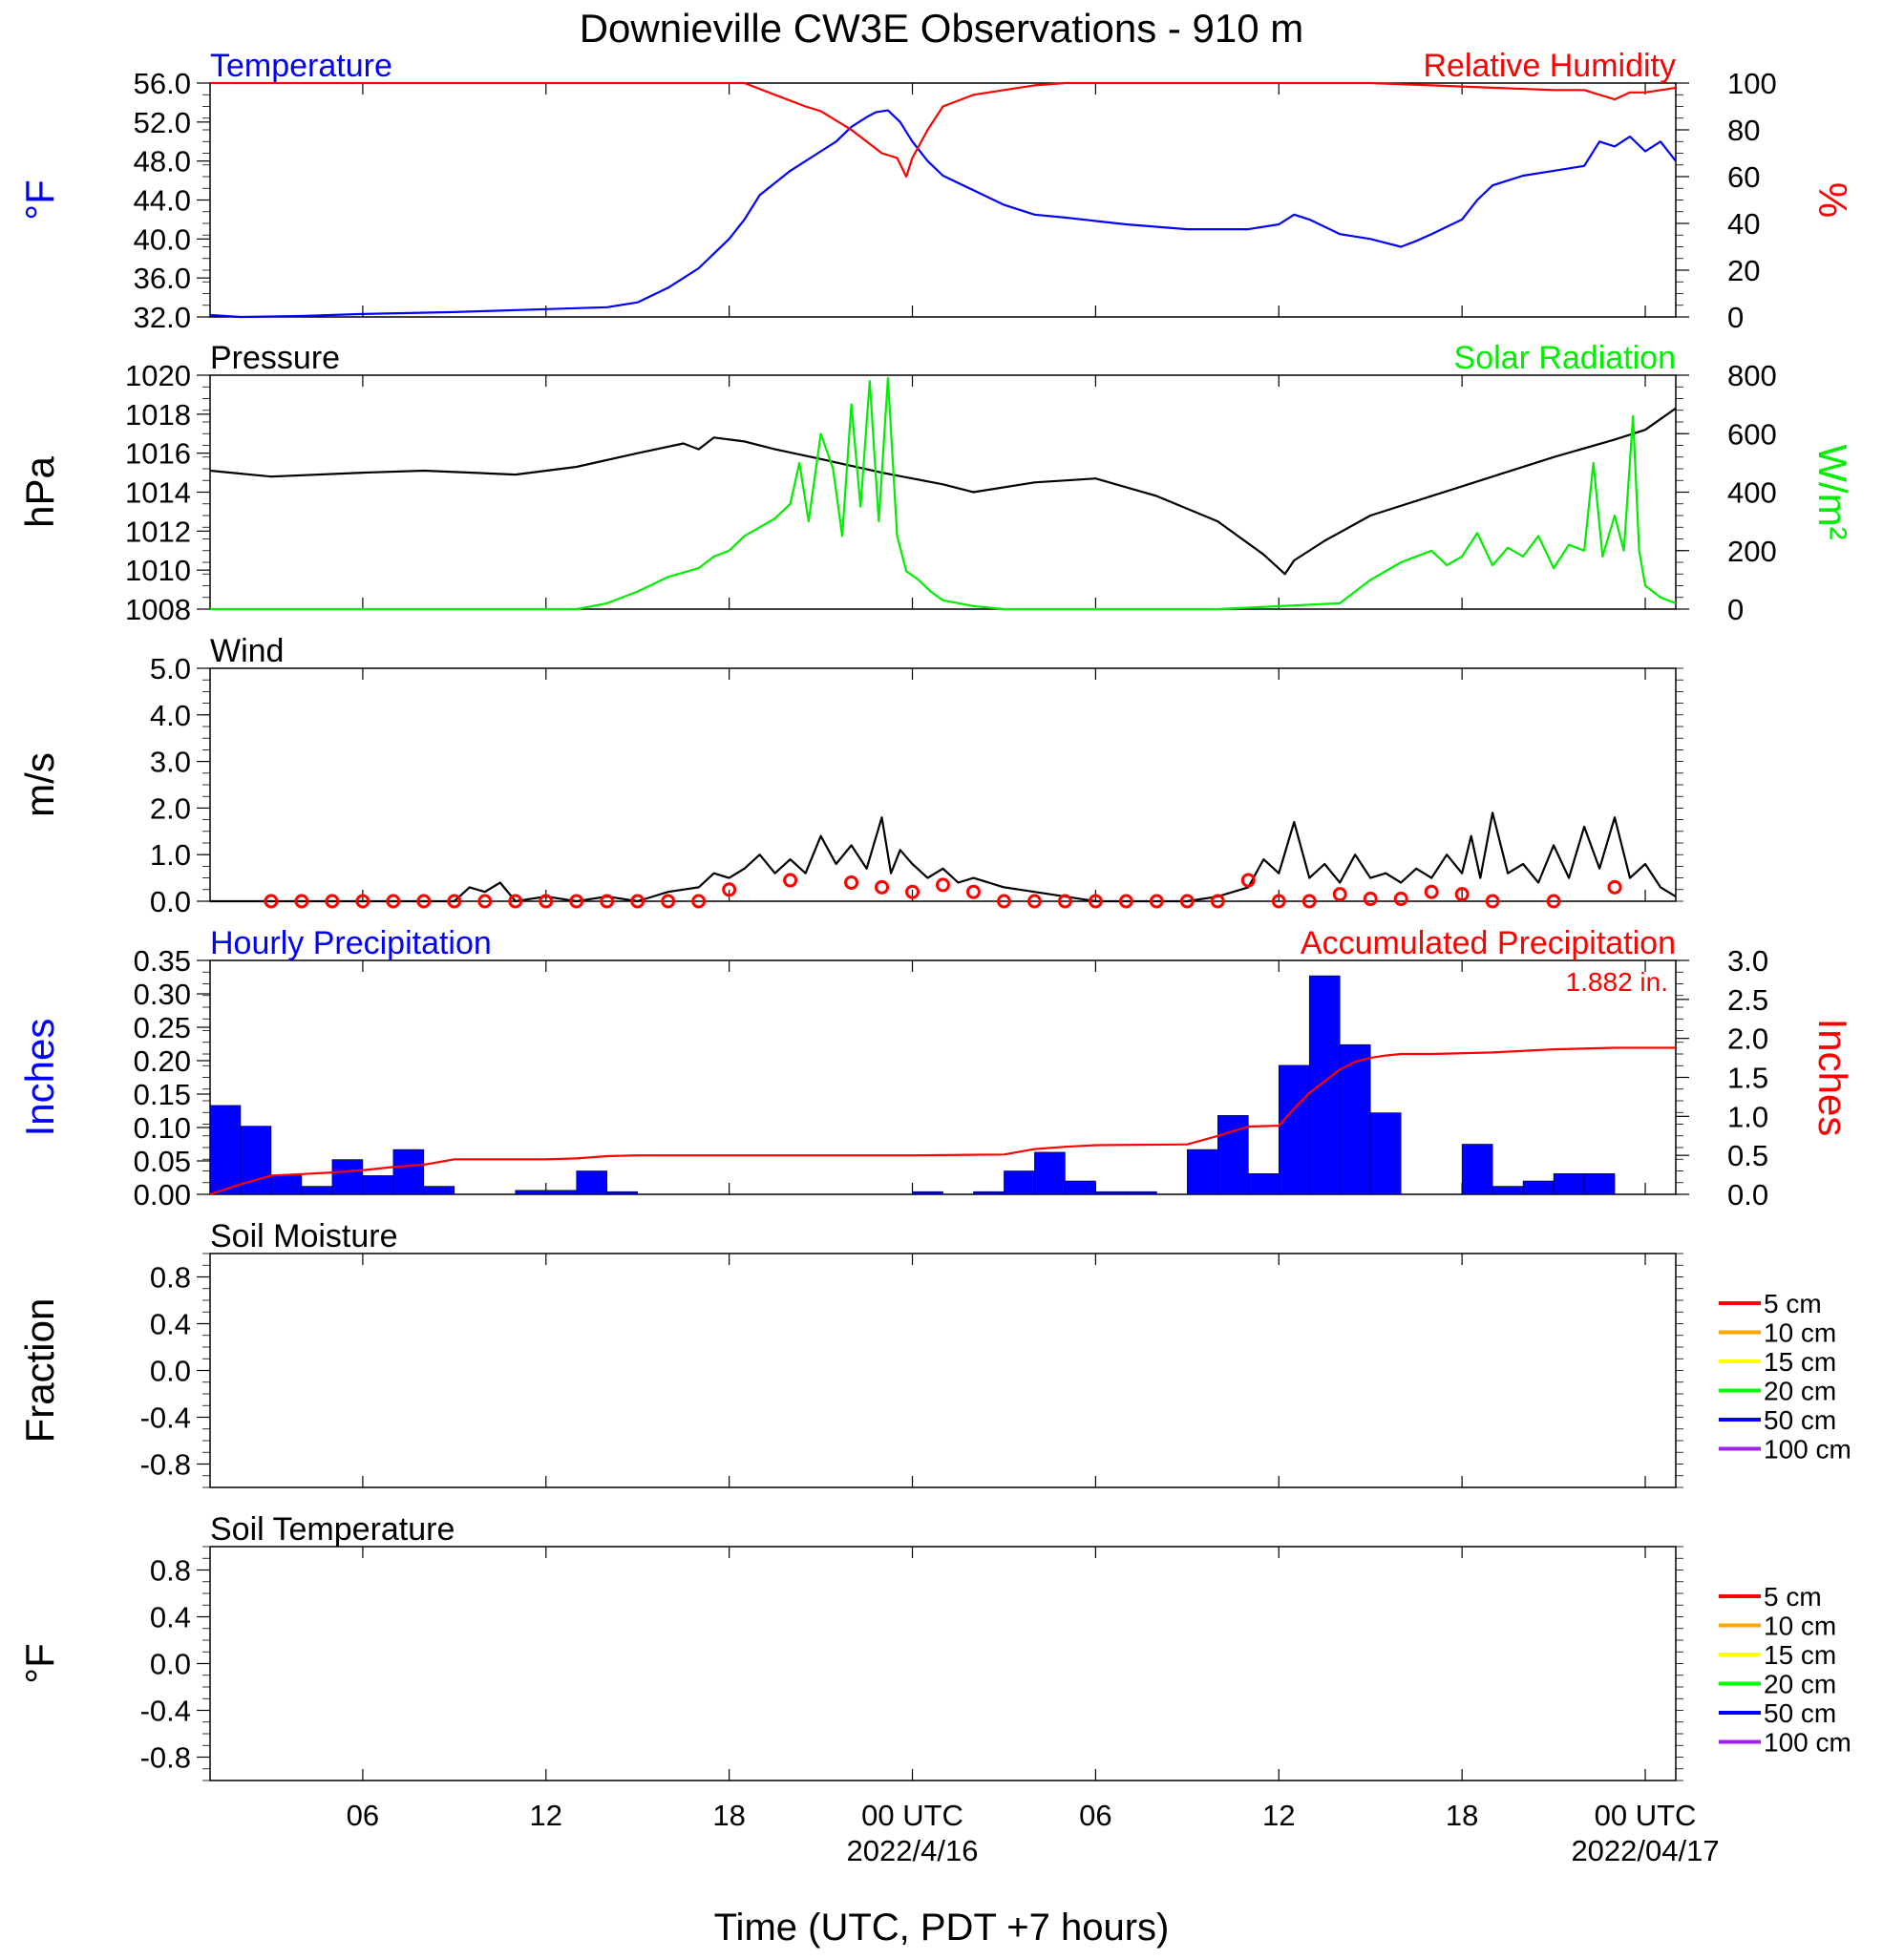 This screenshot has width=1883, height=1960. Describe the element at coordinates (162, 201) in the screenshot. I see `y-tick-label-left: 44.0` at that location.